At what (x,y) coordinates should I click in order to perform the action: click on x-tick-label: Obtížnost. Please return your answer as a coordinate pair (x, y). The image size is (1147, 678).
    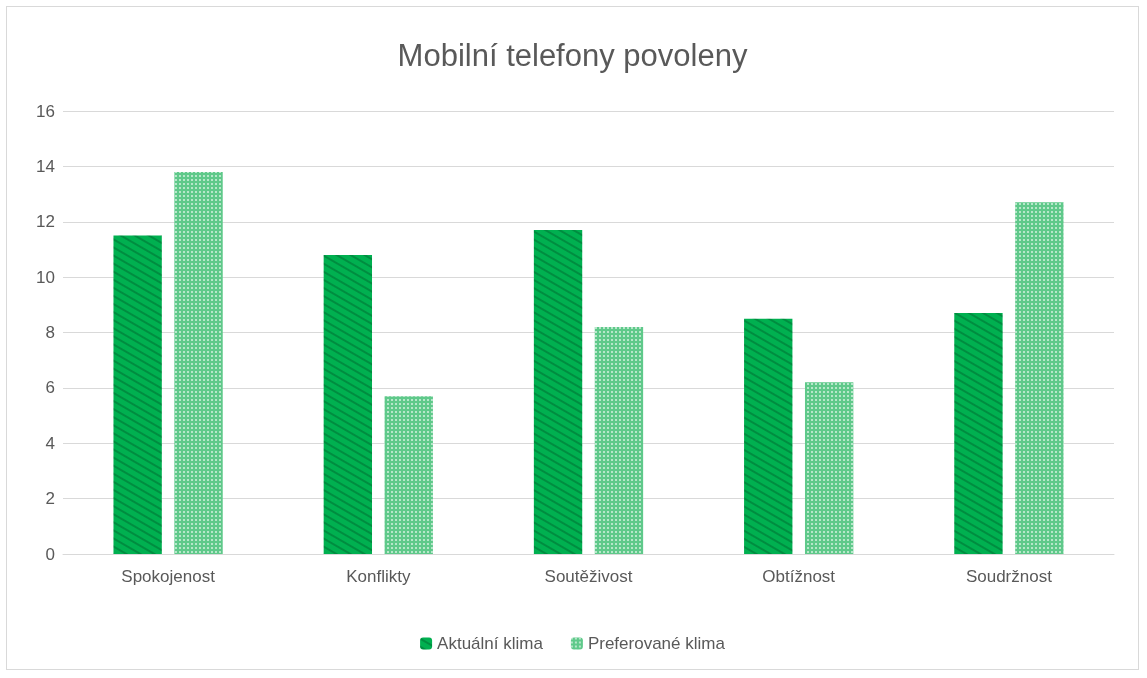
    Looking at the image, I should click on (799, 576).